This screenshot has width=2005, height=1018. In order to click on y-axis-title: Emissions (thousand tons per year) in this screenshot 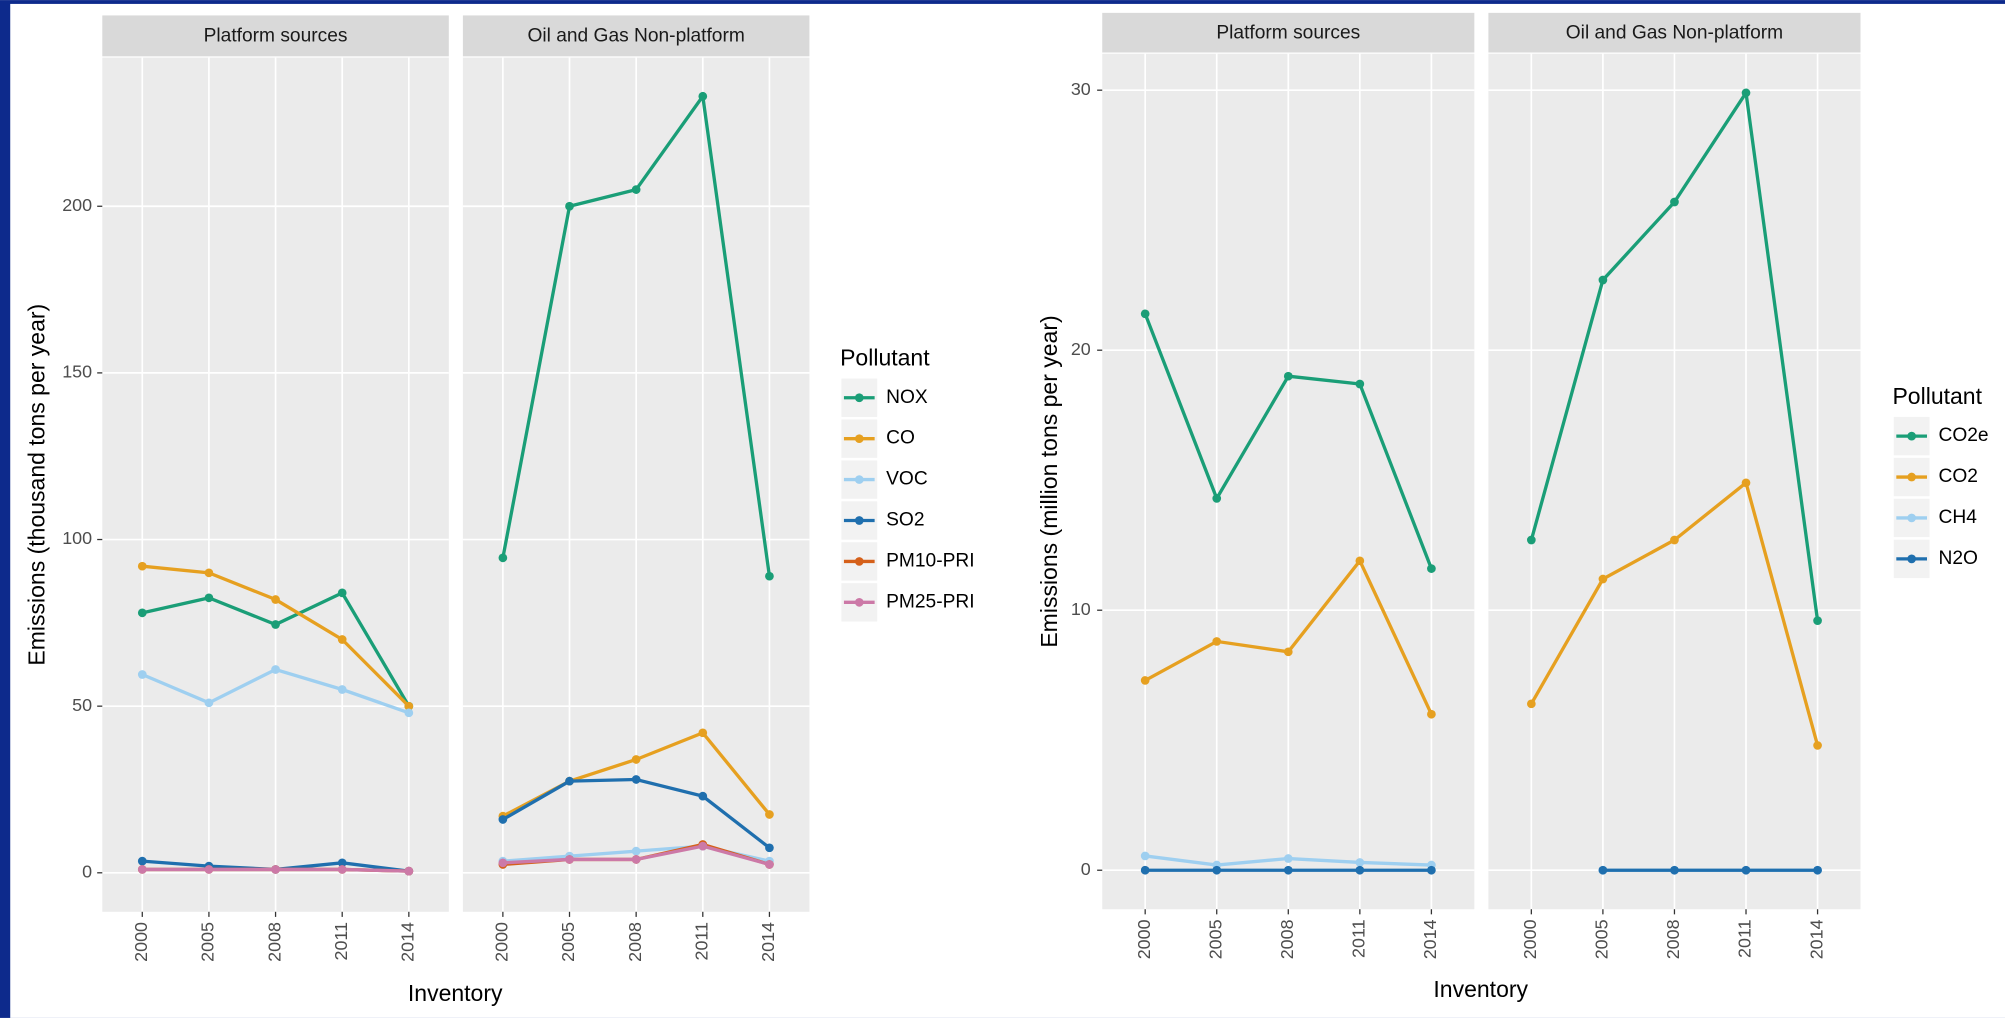, I will do `click(36, 485)`.